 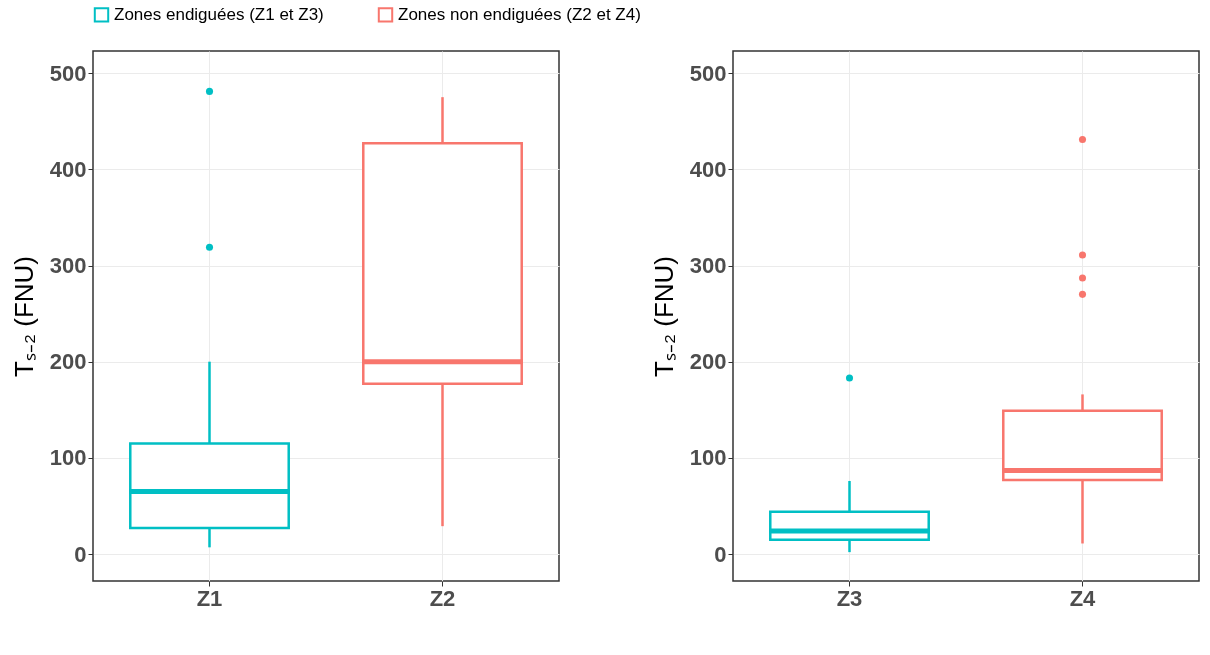 I want to click on legend-label: Zones non endiguées (Z2 et Z4), so click(x=519, y=14).